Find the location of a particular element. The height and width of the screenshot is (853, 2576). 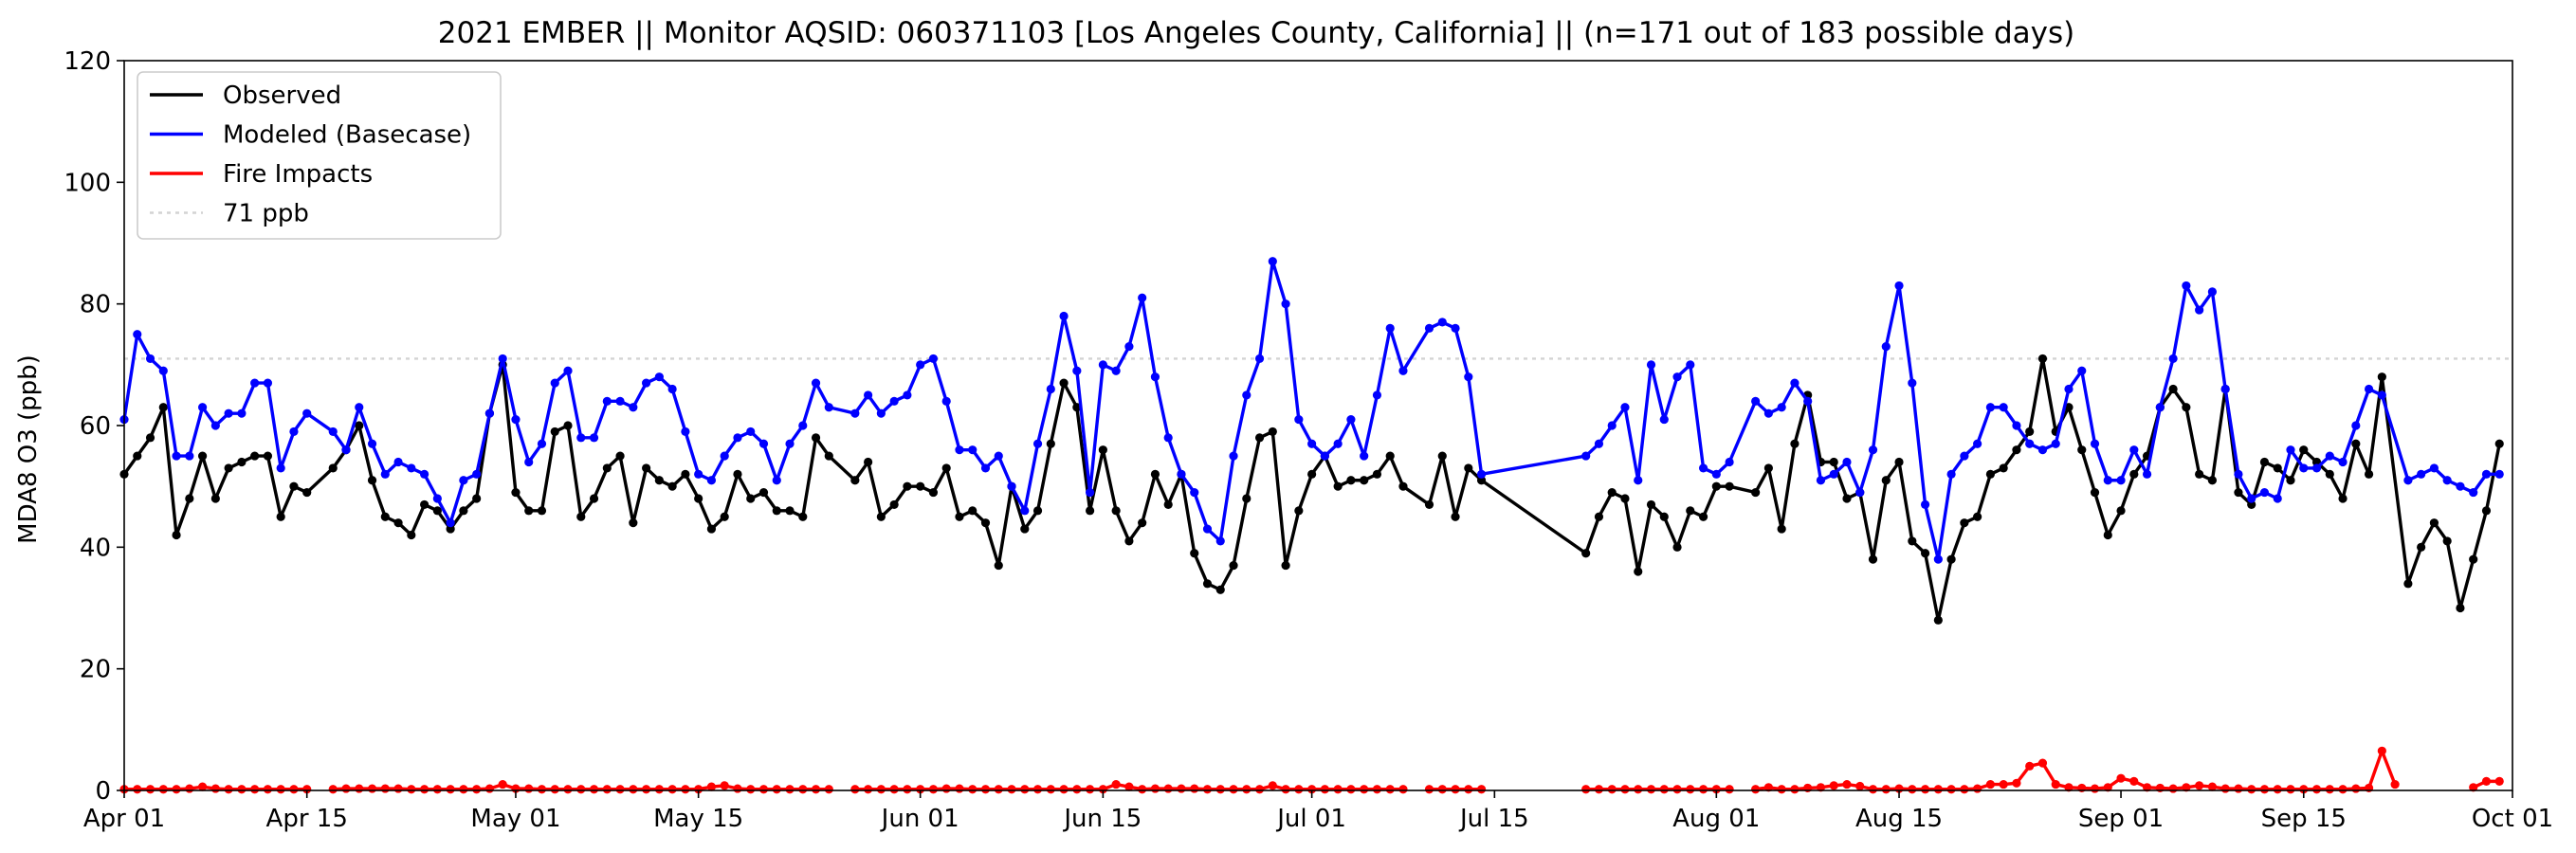

x-tick-label: Apr 01 is located at coordinates (124, 819).